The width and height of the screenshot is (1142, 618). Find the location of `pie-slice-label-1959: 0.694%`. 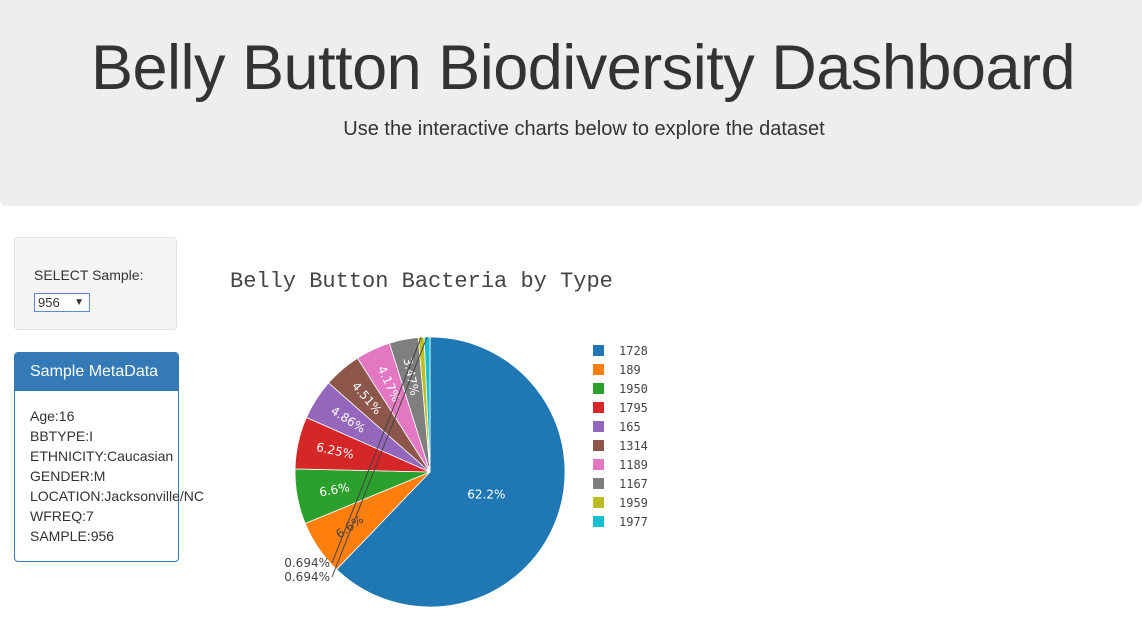

pie-slice-label-1959: 0.694% is located at coordinates (307, 563).